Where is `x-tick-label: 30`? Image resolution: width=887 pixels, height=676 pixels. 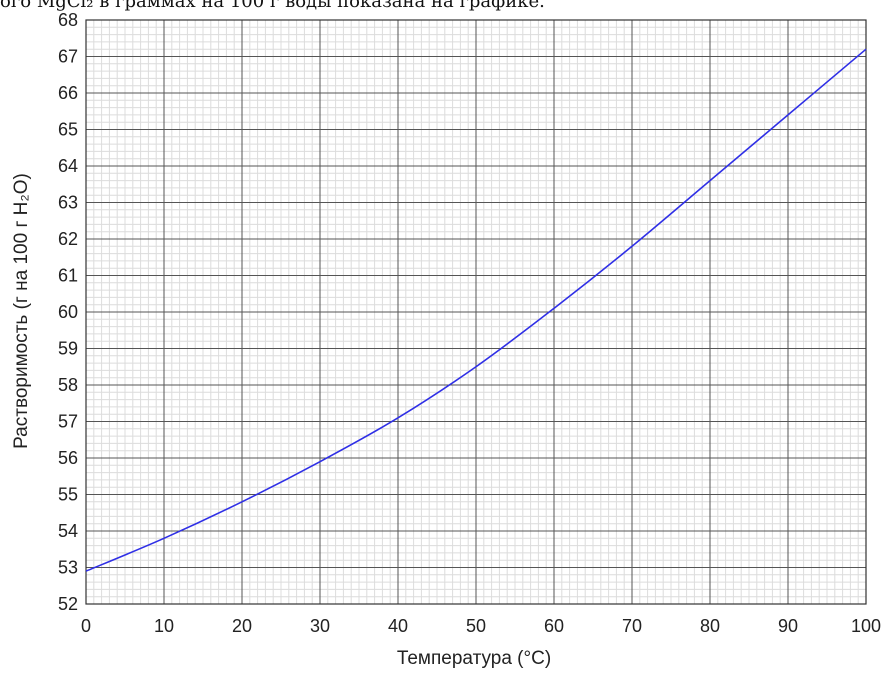
x-tick-label: 30 is located at coordinates (320, 626).